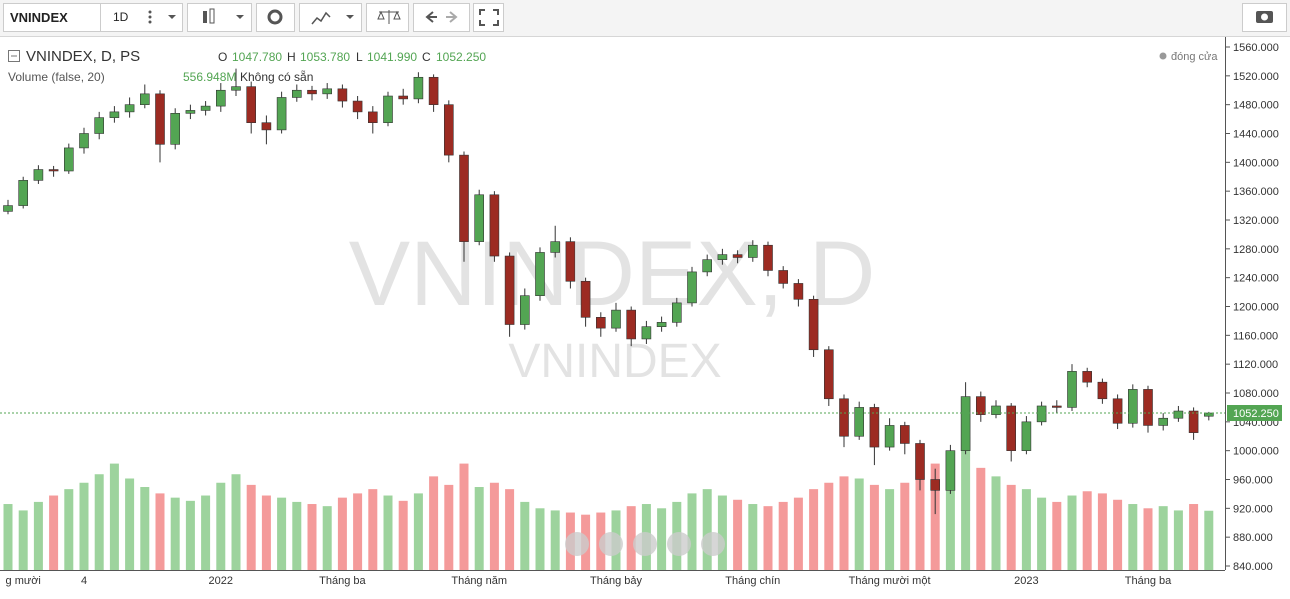 The width and height of the screenshot is (1290, 599). What do you see at coordinates (1256, 452) in the screenshot?
I see `y-tick-label: 1000.000` at bounding box center [1256, 452].